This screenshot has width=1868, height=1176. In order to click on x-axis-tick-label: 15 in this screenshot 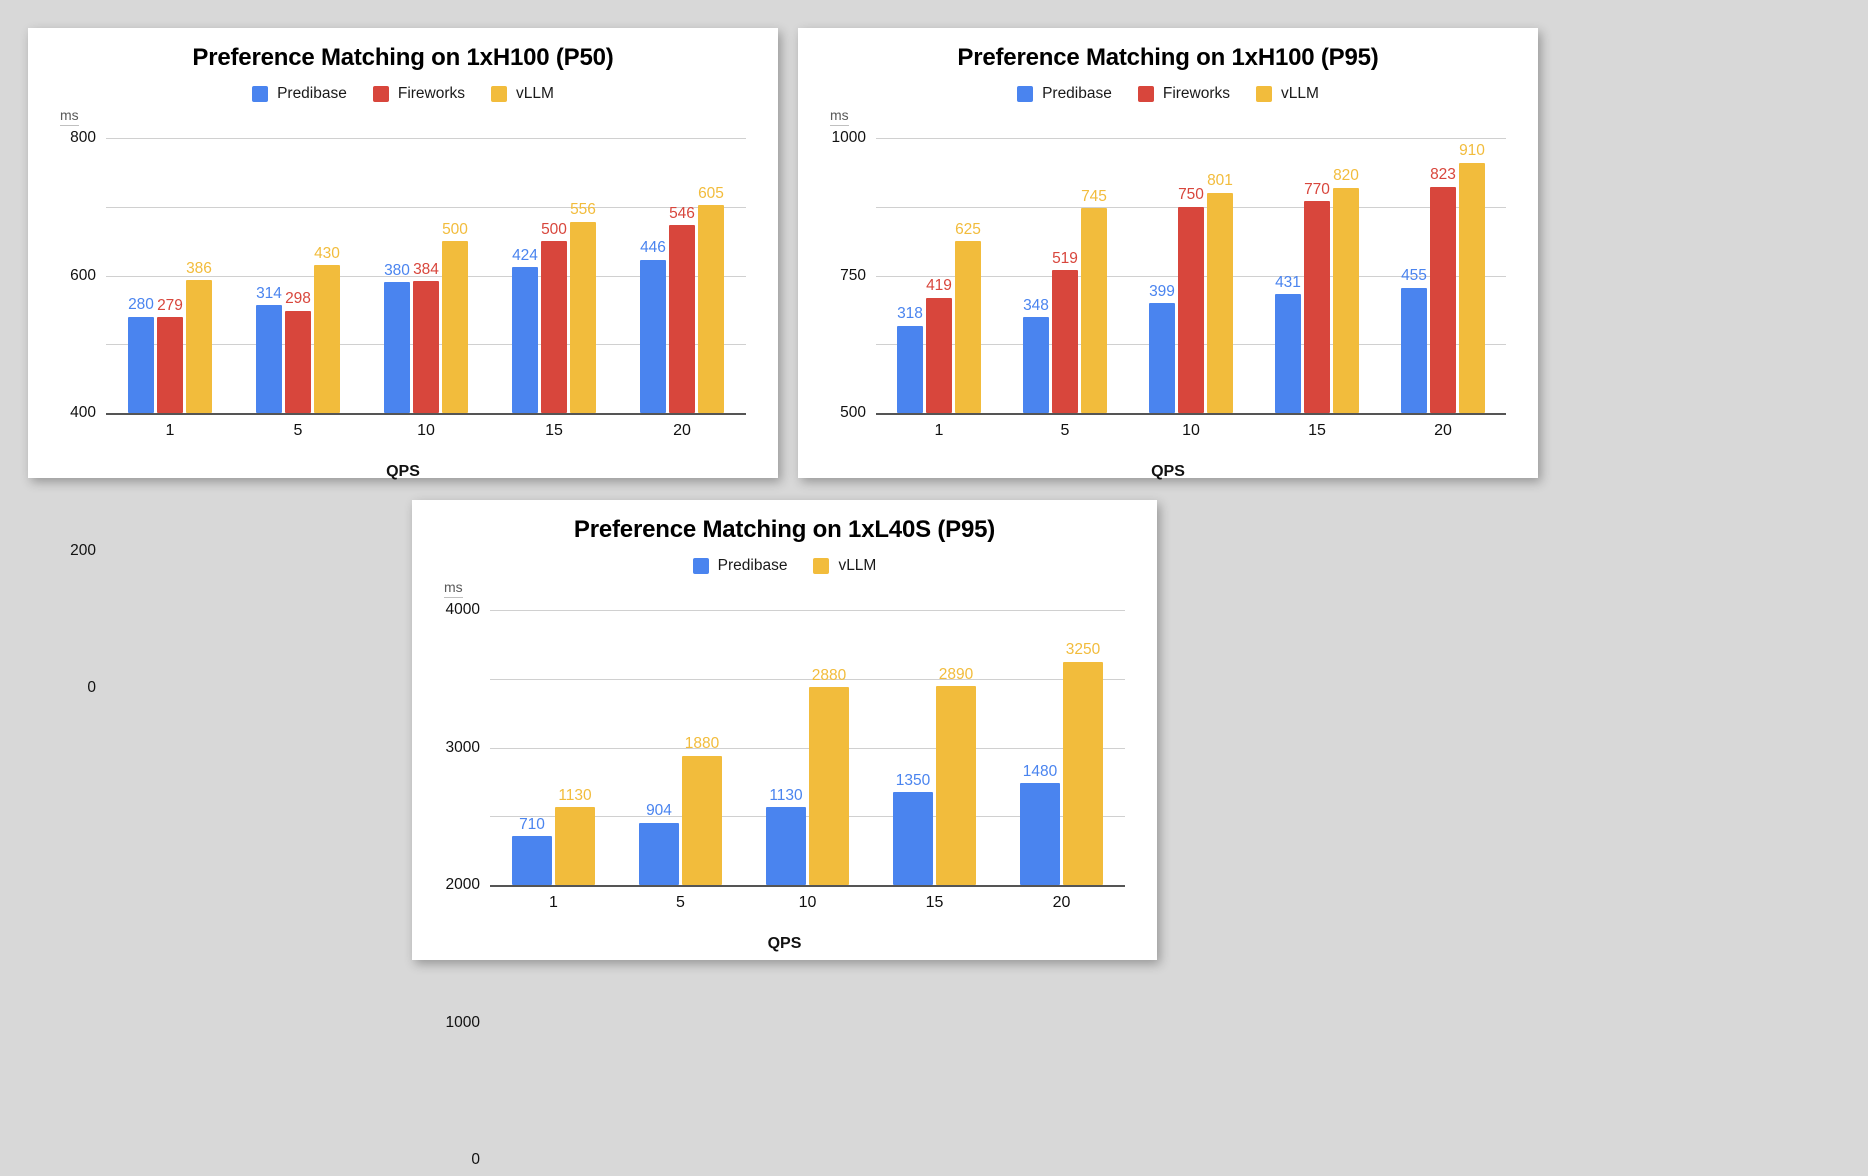, I will do `click(554, 430)`.